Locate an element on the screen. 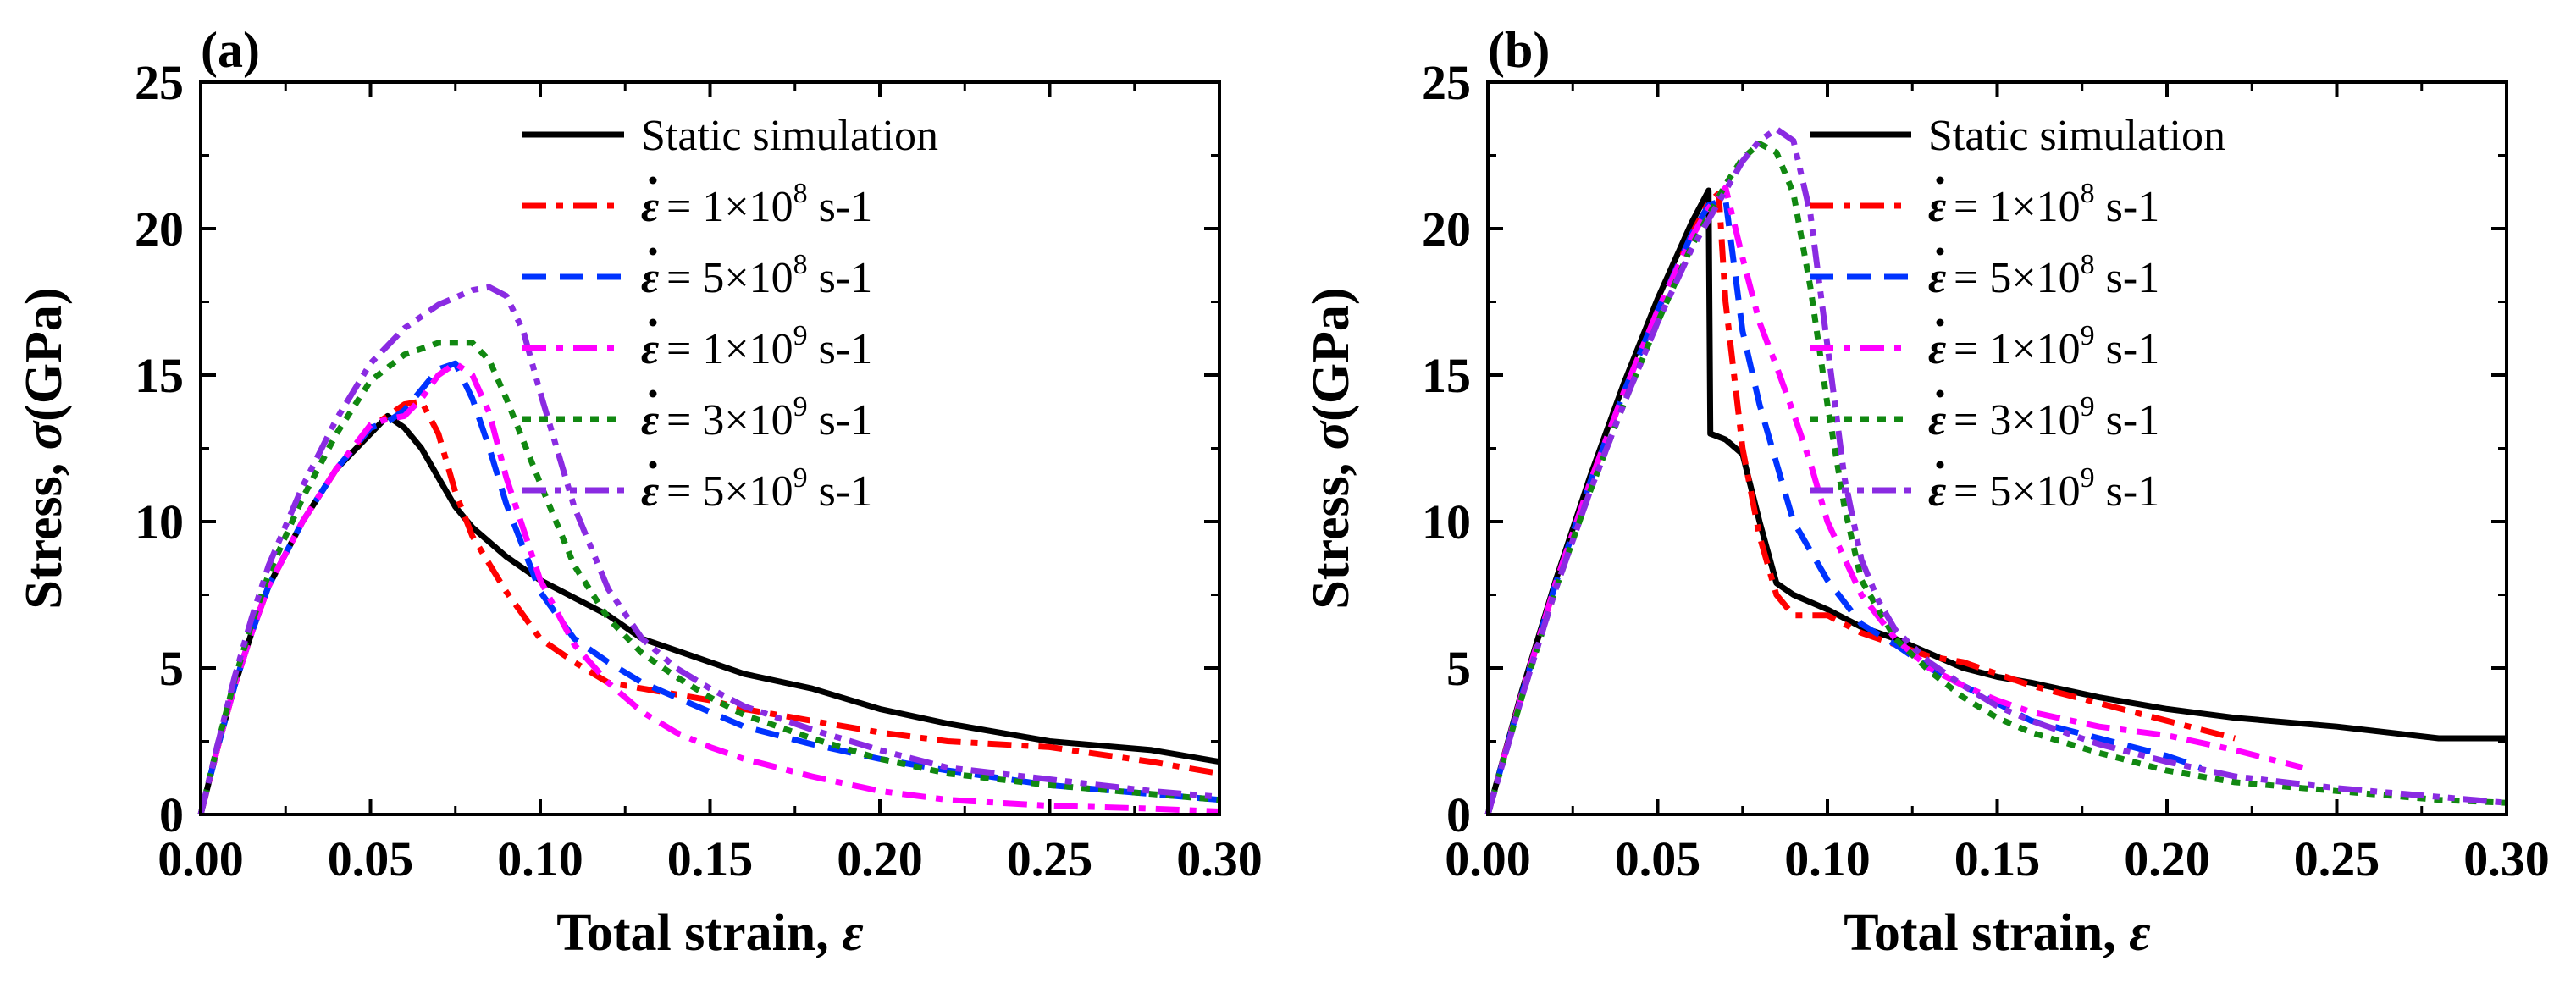 This screenshot has height=1005, width=2576. panel-label: (b) is located at coordinates (1519, 50).